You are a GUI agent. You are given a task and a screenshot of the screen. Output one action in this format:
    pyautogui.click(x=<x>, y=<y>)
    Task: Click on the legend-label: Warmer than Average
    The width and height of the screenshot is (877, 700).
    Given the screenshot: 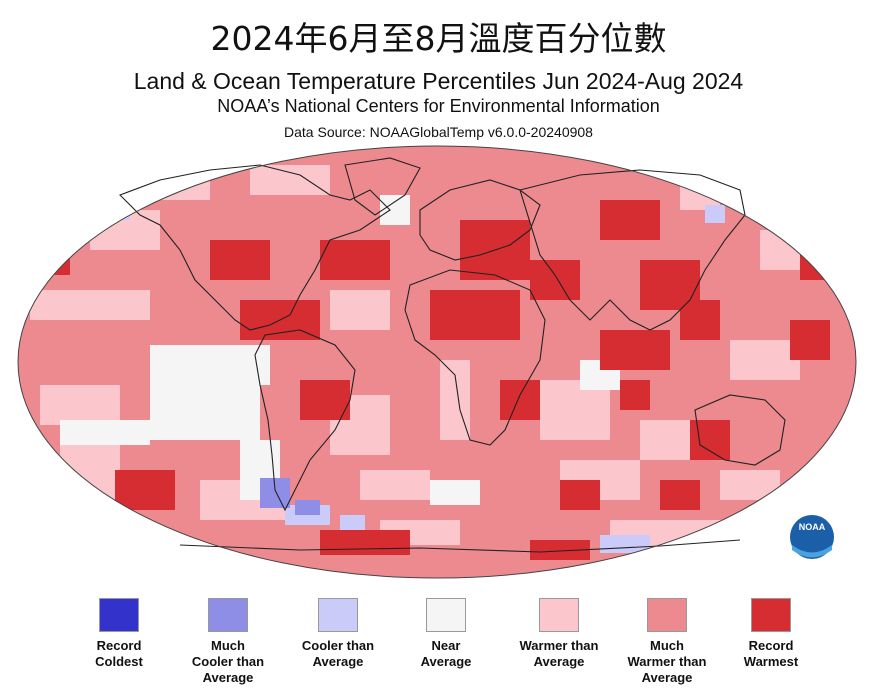 What is the action you would take?
    pyautogui.click(x=559, y=653)
    